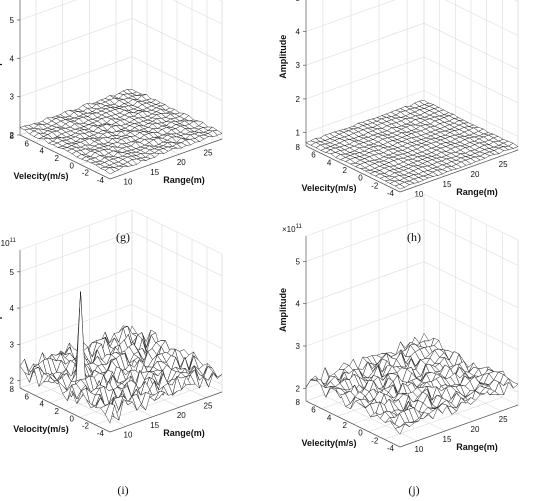 This screenshot has width=550, height=501. What do you see at coordinates (122, 490) in the screenshot?
I see `caption-i: (i)` at bounding box center [122, 490].